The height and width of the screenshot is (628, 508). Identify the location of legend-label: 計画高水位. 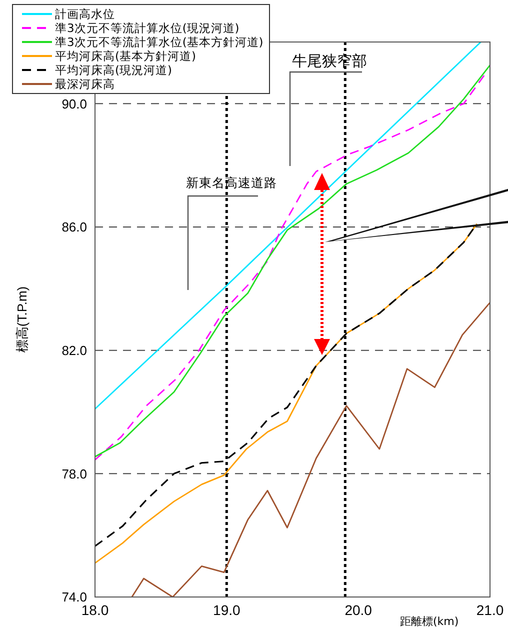
(85, 14).